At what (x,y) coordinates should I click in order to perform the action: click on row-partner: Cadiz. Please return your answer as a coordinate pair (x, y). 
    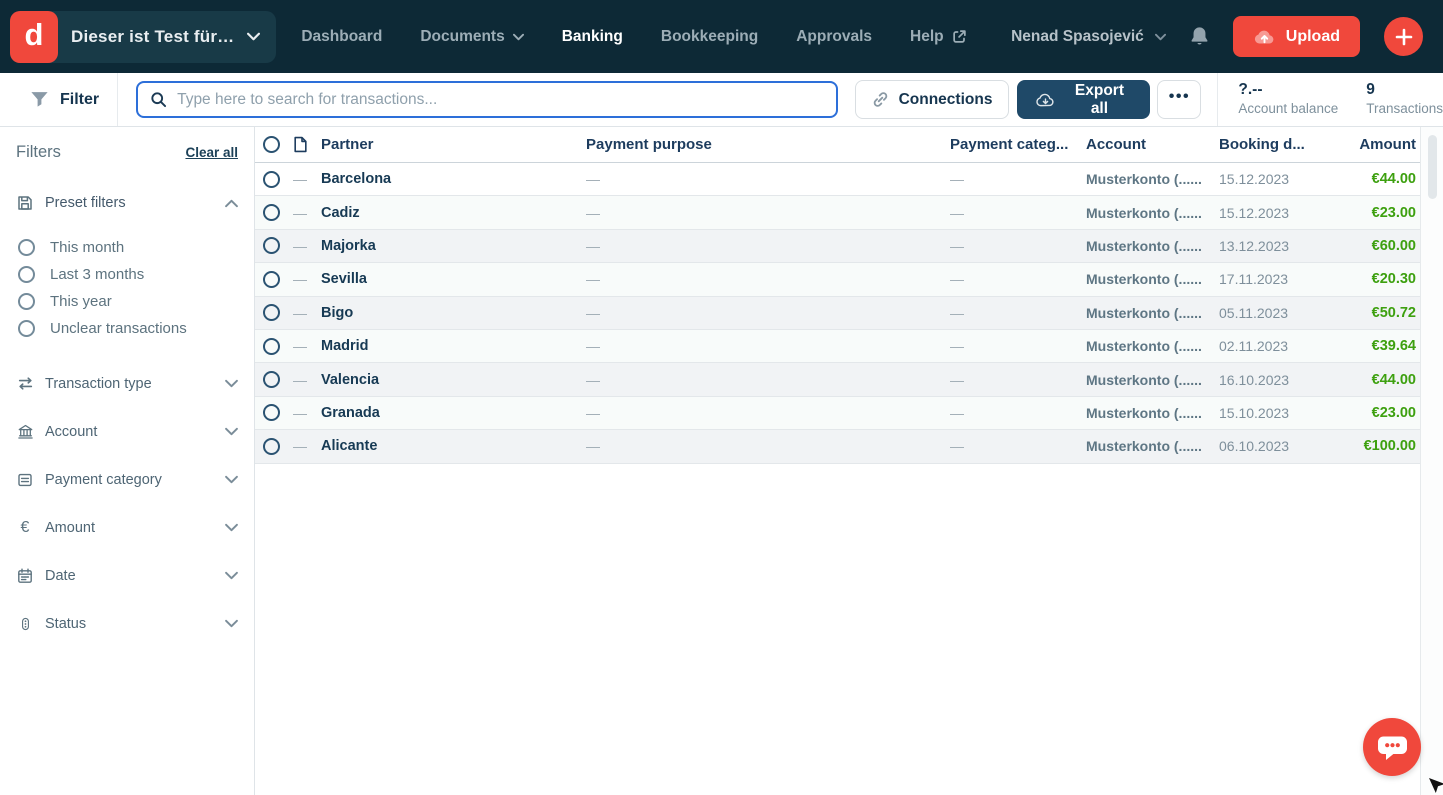
    Looking at the image, I should click on (340, 212).